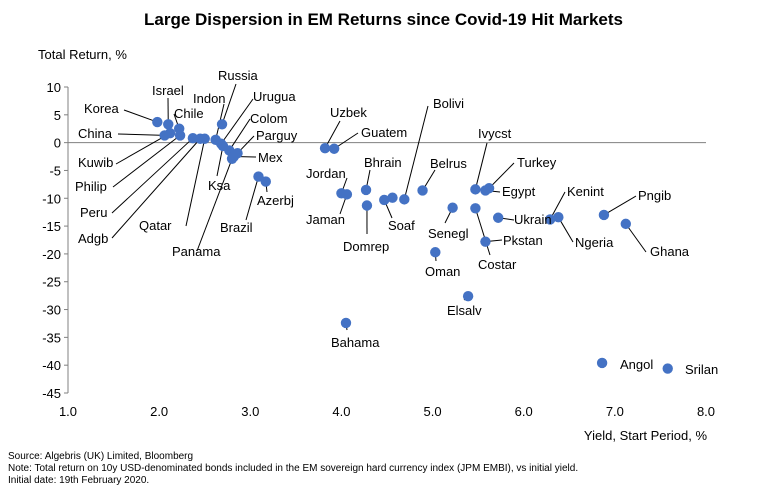  I want to click on label-parguy: Parguy, so click(277, 135).